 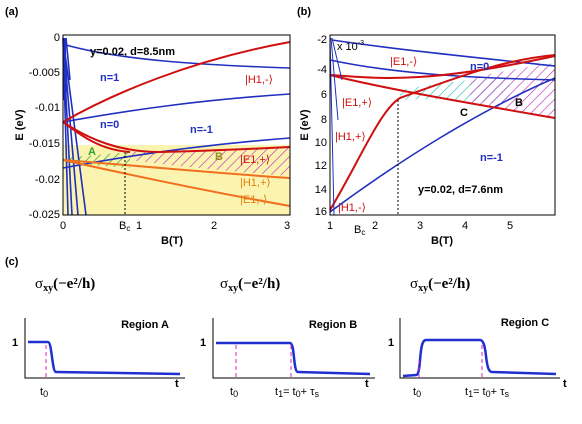 I want to click on scale-label: x 10-3, so click(x=350, y=46).